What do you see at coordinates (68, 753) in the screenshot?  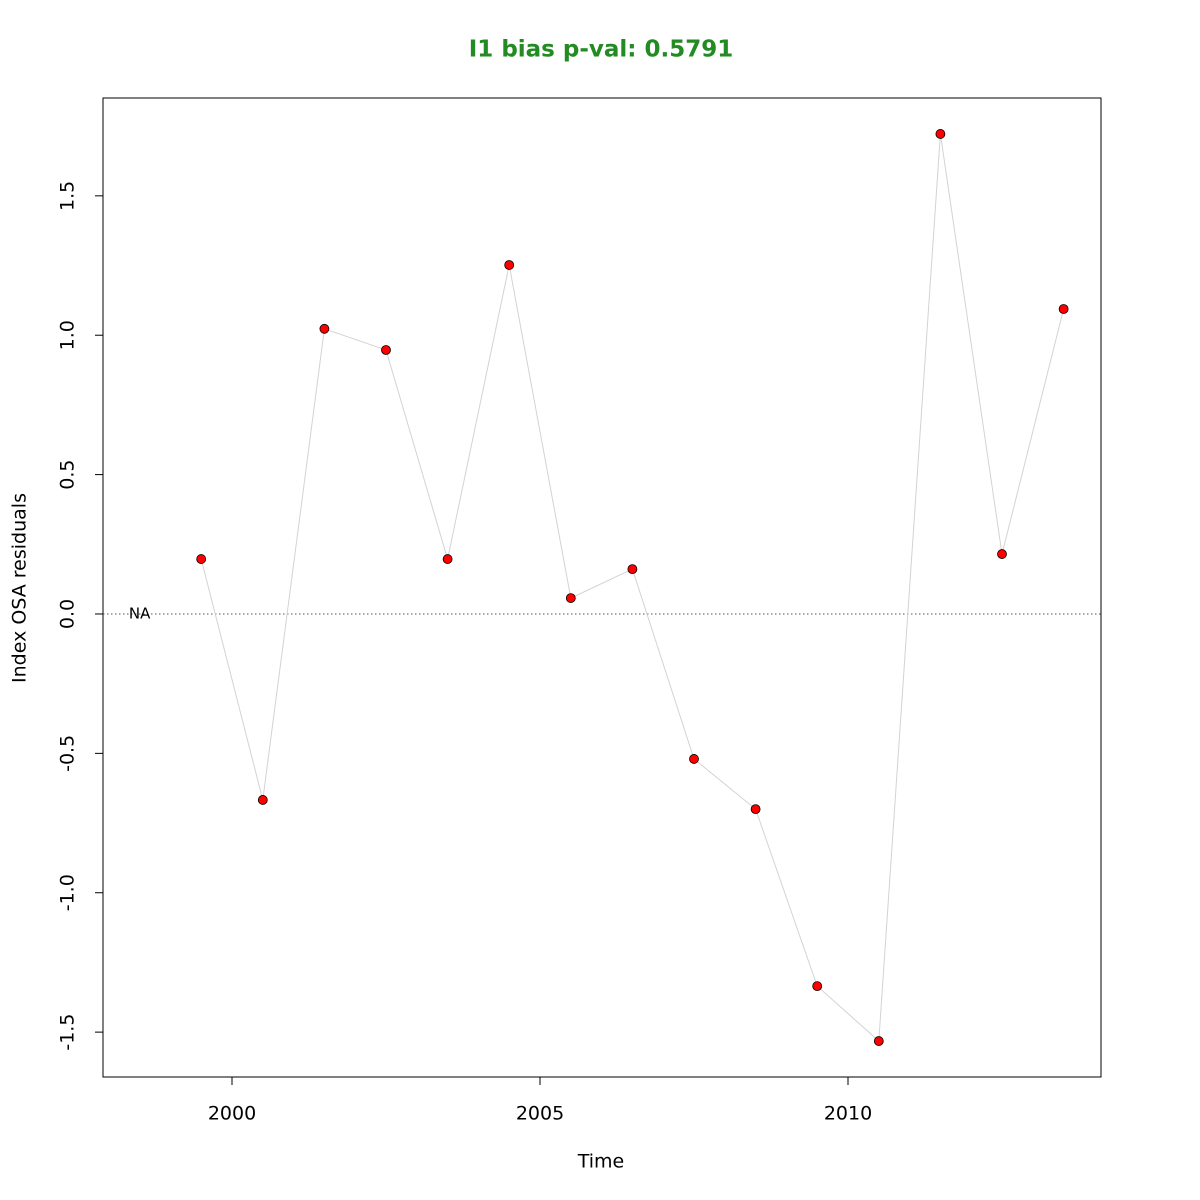 I see `y-tick-label: -0.5` at bounding box center [68, 753].